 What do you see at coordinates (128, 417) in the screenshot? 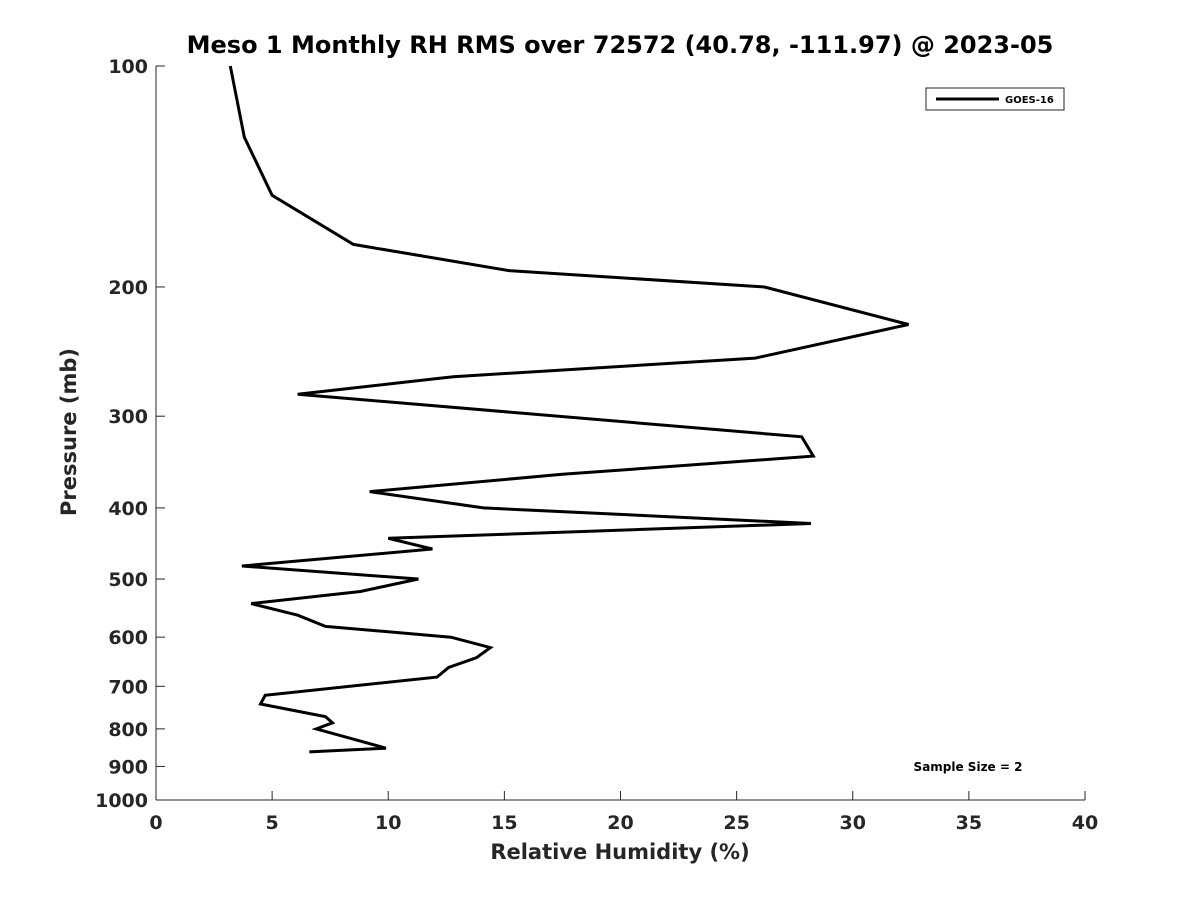
I see `y-tick-label: 300` at bounding box center [128, 417].